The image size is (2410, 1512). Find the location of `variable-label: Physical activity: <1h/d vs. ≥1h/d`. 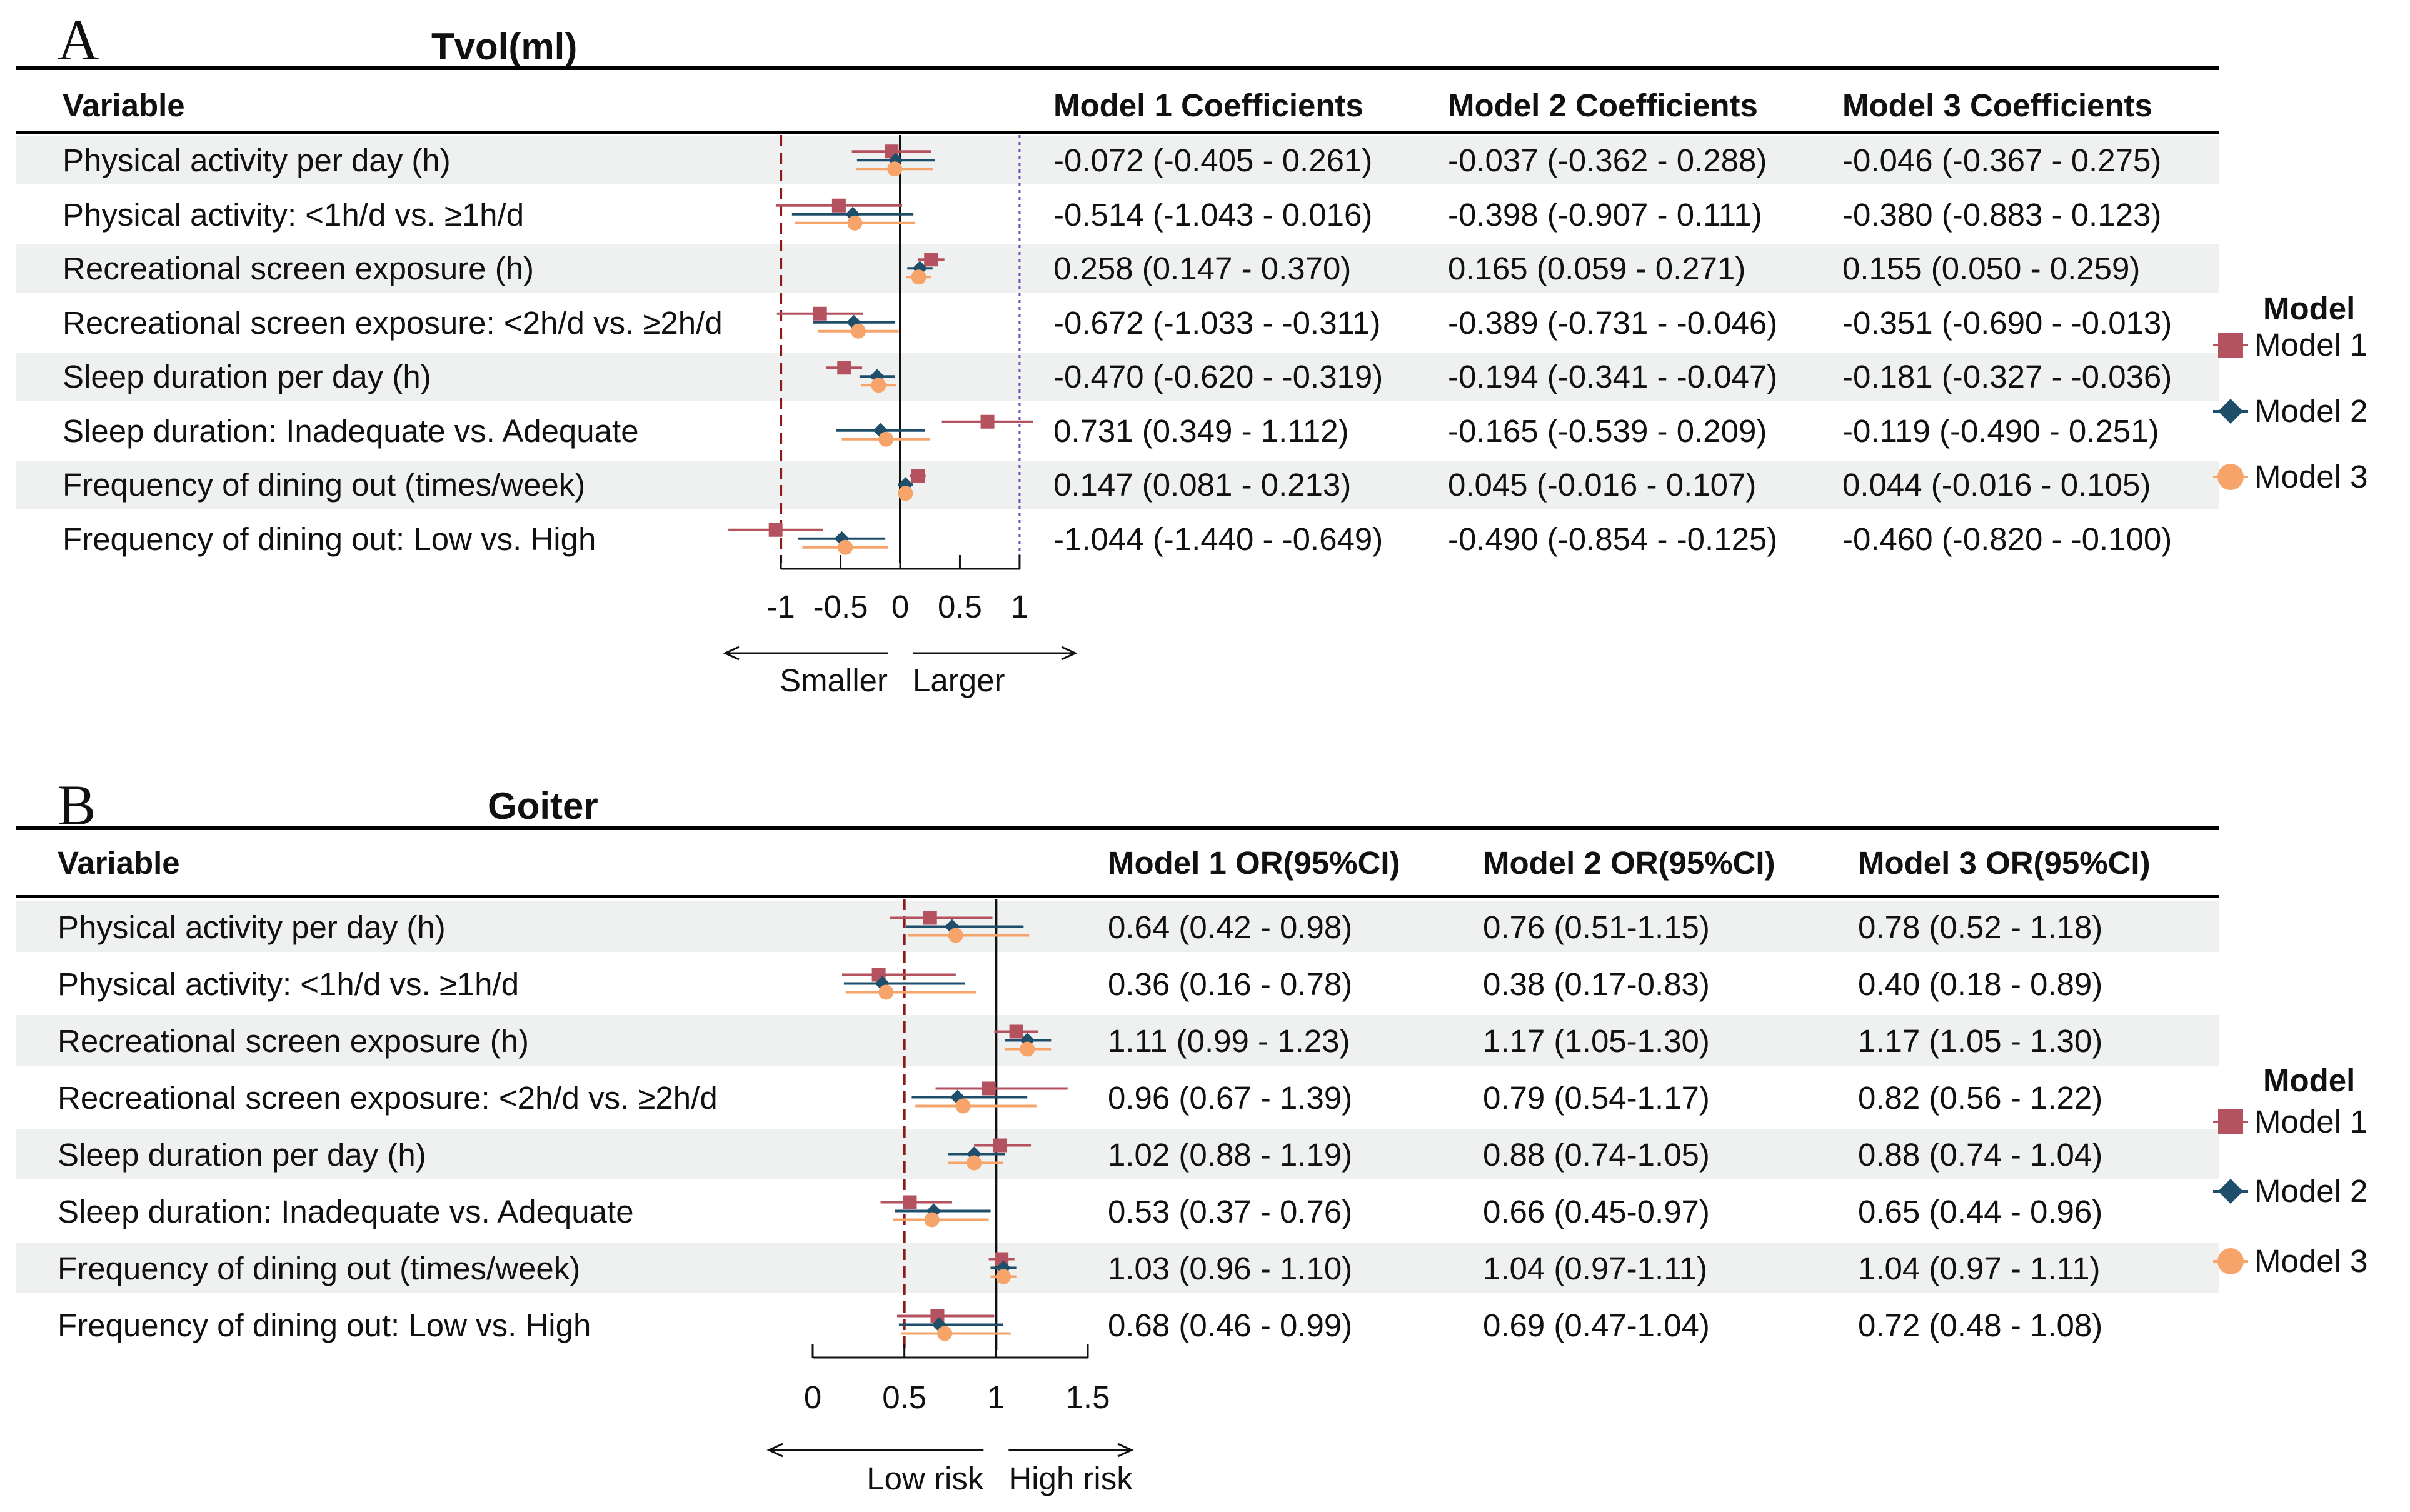

variable-label: Physical activity: <1h/d vs. ≥1h/d is located at coordinates (294, 214).